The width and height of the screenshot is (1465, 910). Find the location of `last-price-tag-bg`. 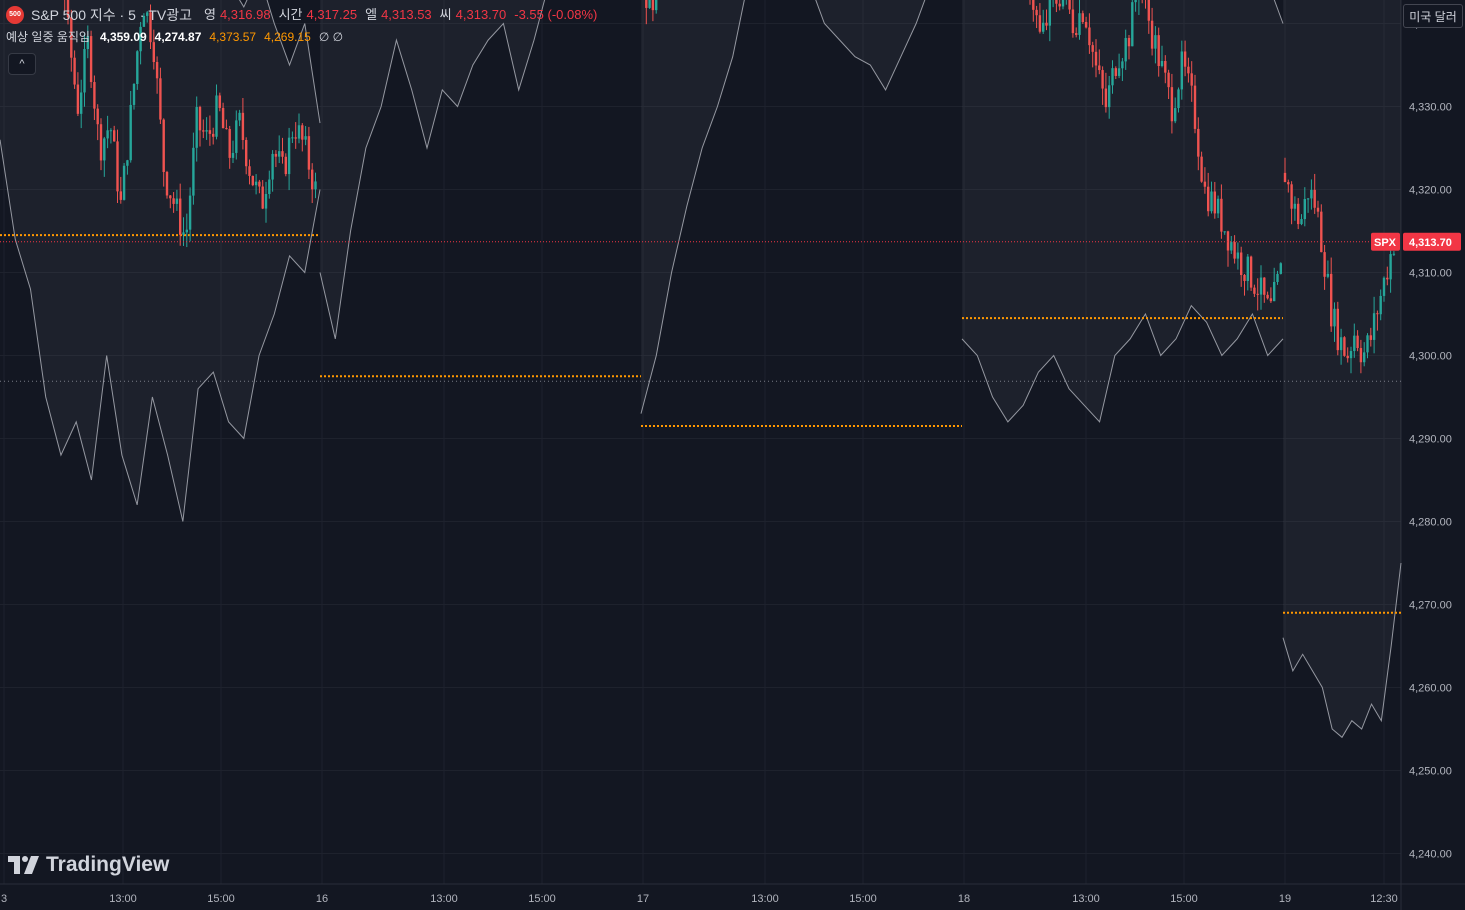

last-price-tag-bg is located at coordinates (1432, 241).